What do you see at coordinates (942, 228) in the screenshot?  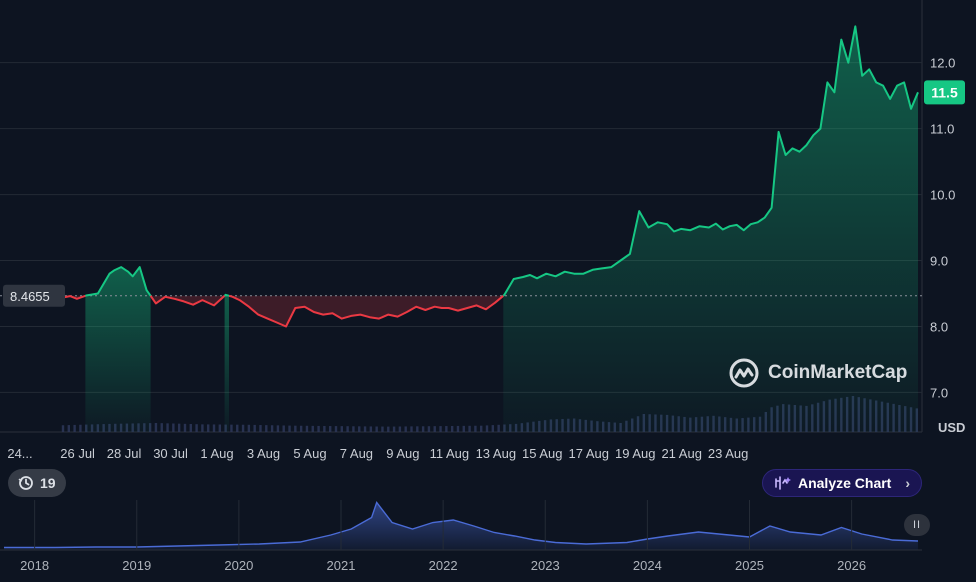 I see `y-axis-ticks: 12.0 11.0 10.0 9.0 8.0 7.0` at bounding box center [942, 228].